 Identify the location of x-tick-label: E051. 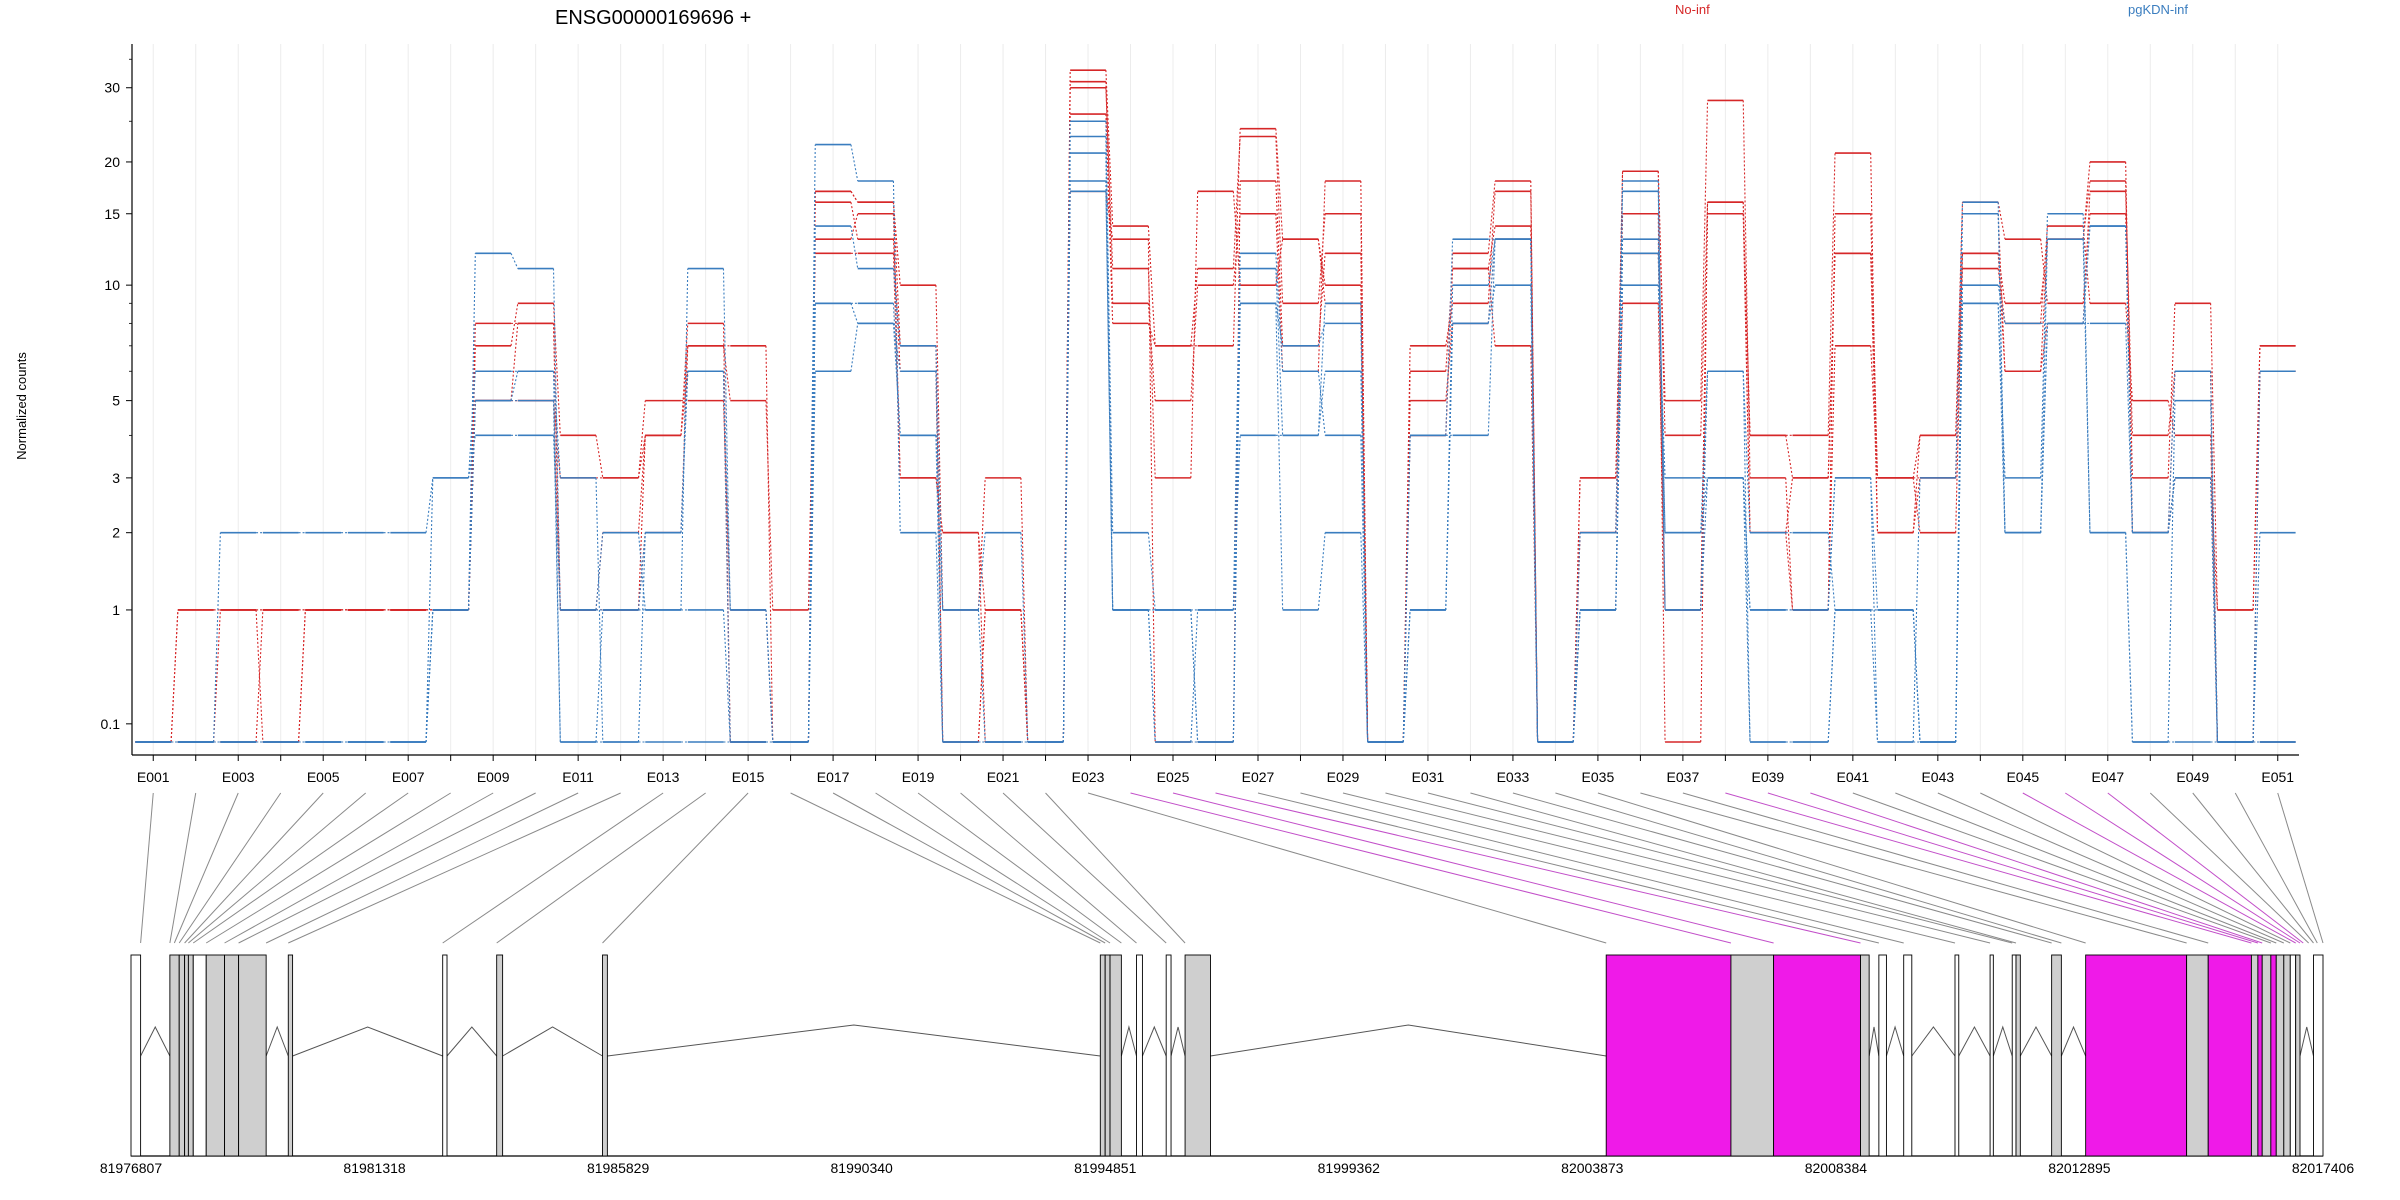
(2277, 777).